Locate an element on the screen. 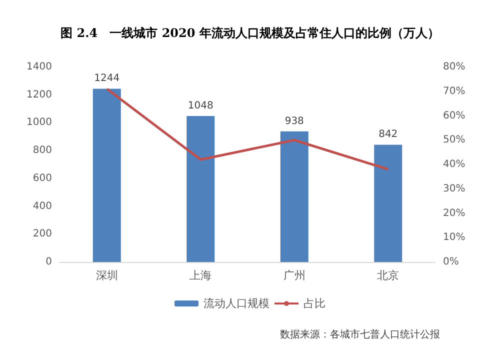 This screenshot has width=500, height=362. y2-tick-label: 0% is located at coordinates (451, 262).